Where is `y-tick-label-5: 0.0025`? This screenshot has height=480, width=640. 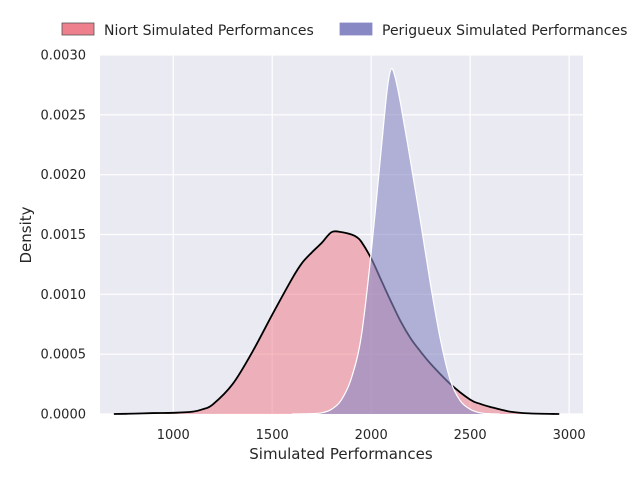
y-tick-label-5: 0.0025 is located at coordinates (64, 115).